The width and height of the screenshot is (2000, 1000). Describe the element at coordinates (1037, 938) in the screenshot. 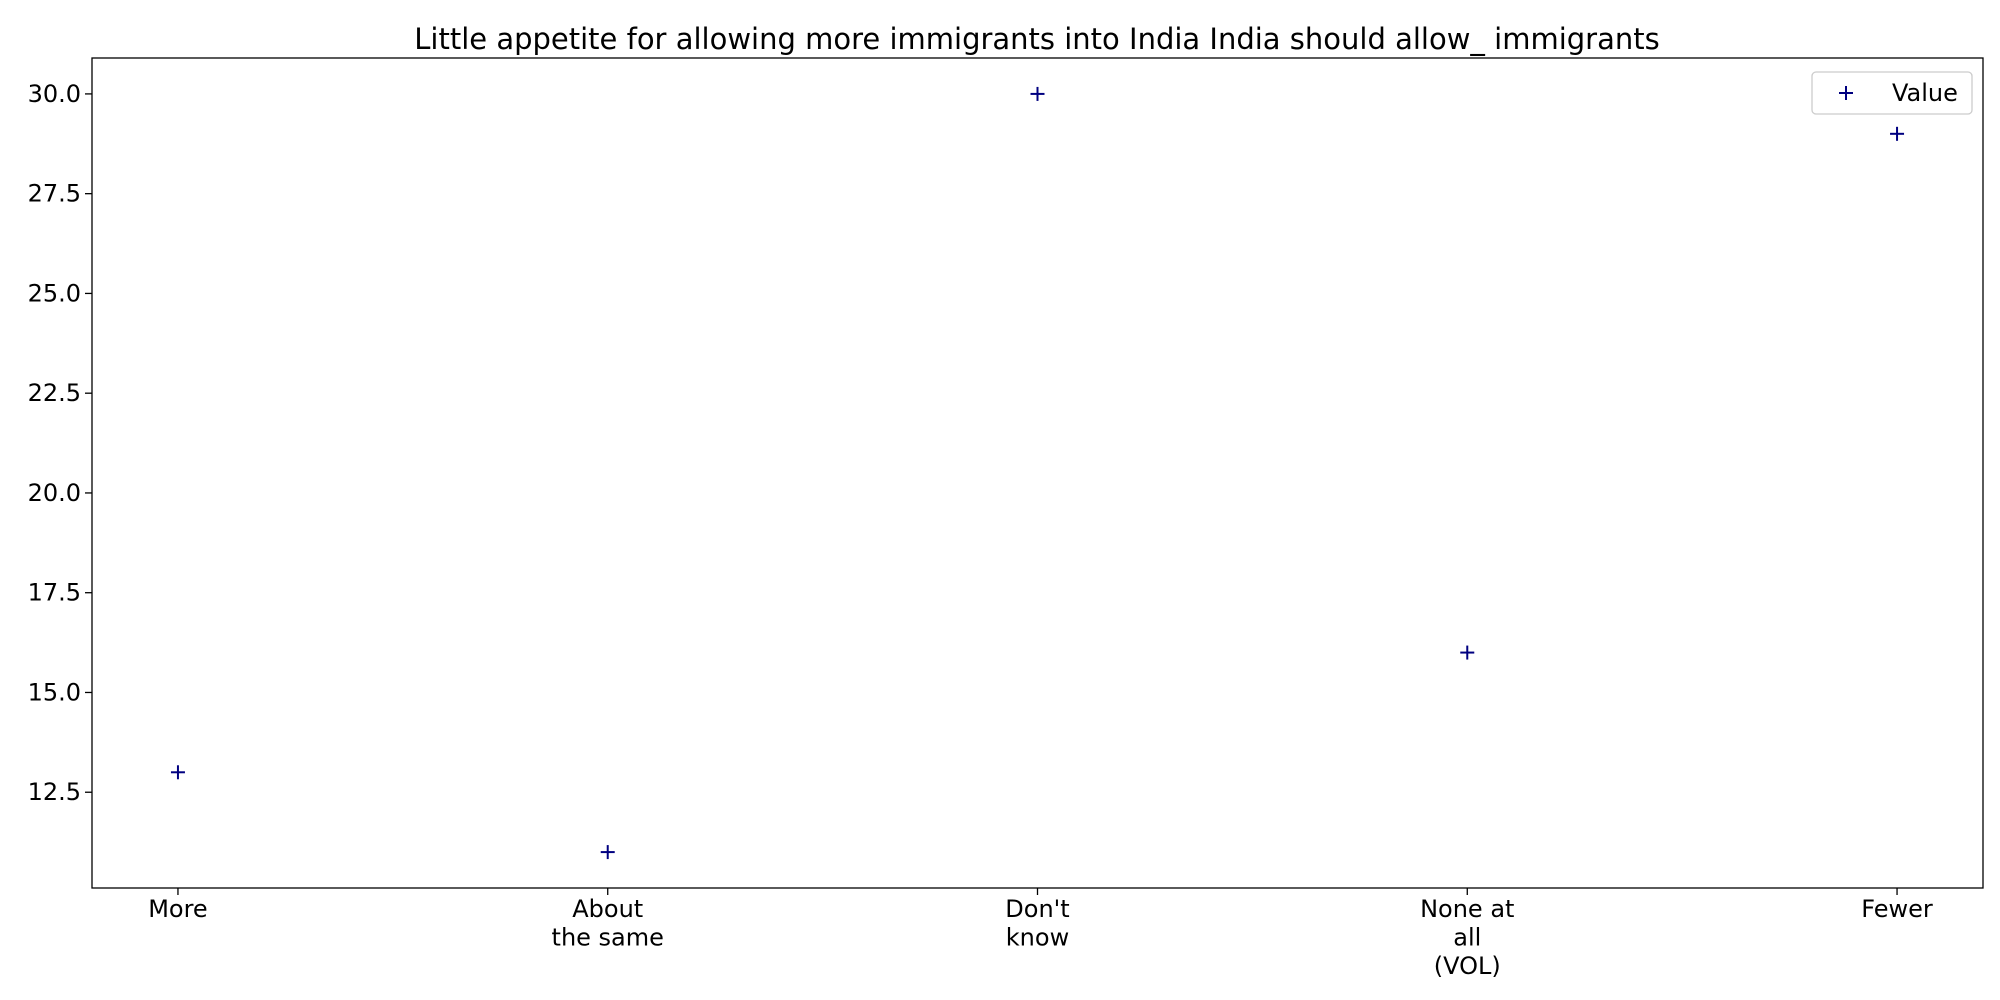

I see `x-tick-label-line: know` at that location.